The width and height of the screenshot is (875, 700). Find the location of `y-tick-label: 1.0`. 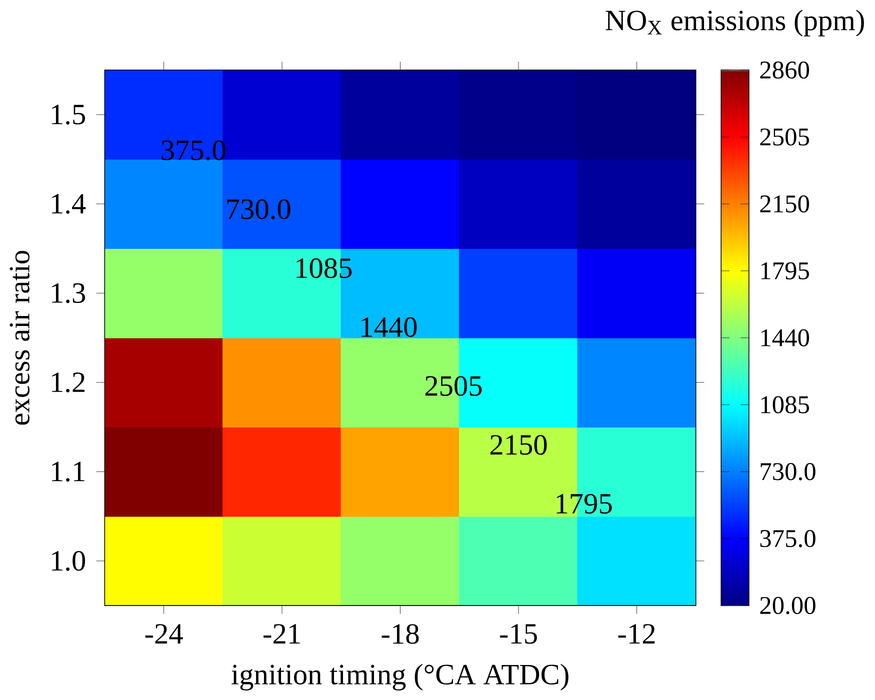

y-tick-label: 1.0 is located at coordinates (69, 560).